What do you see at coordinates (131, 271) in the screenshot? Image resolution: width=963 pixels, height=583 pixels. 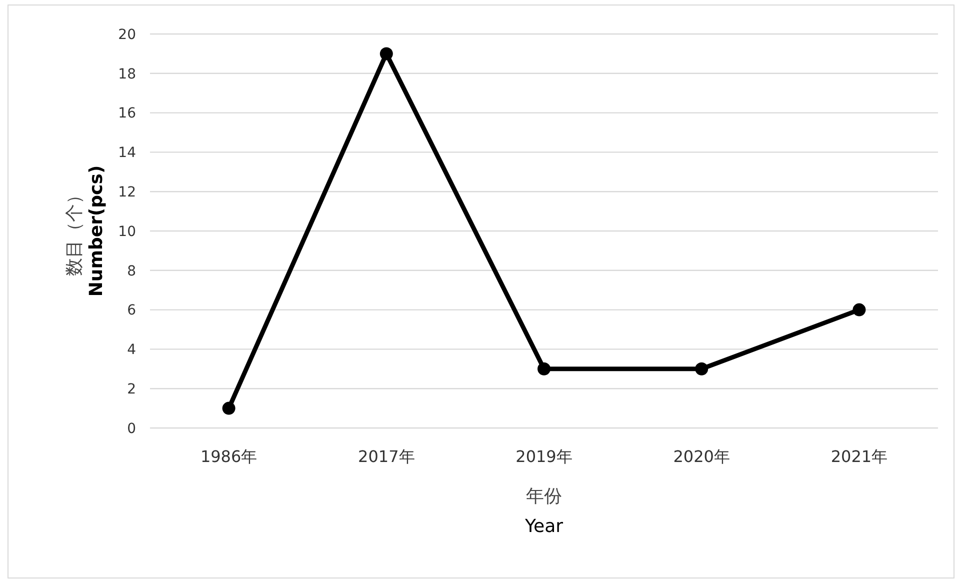 I see `y-tick-label: 8` at bounding box center [131, 271].